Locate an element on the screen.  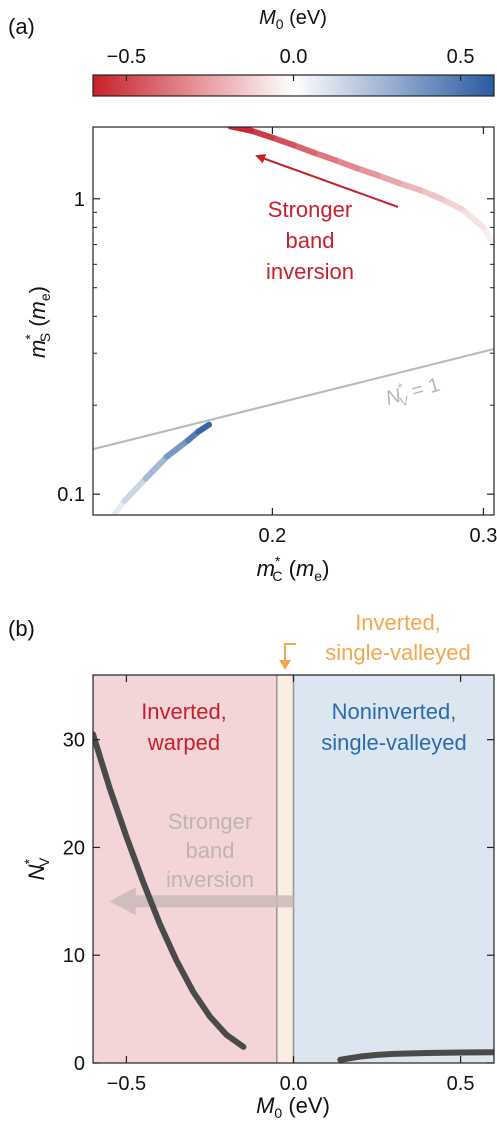
stronger-inversion-arrow-b is located at coordinates (201, 901).